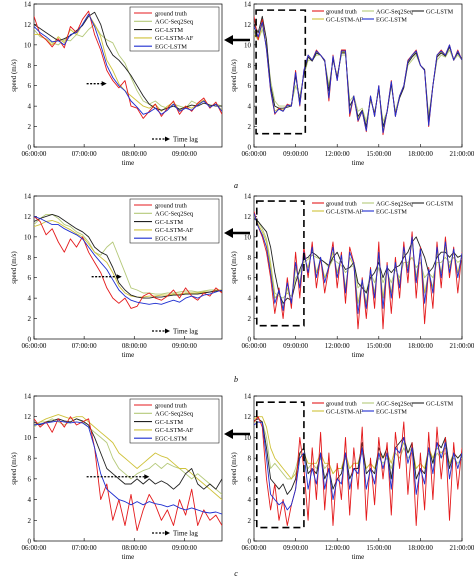  I want to click on x-tick-label: 12:00:00, so click(337, 346).